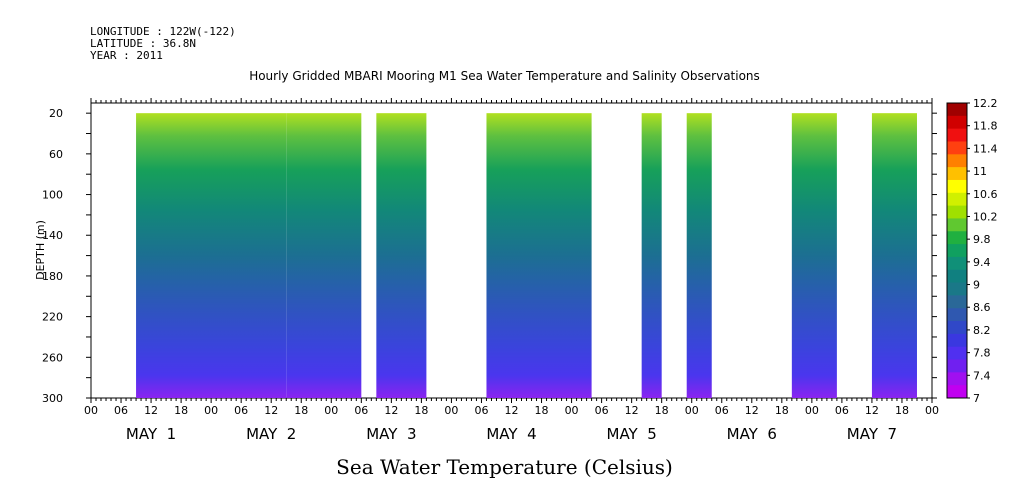  What do you see at coordinates (985, 103) in the screenshot?
I see `colorbar-label: 12.2` at bounding box center [985, 103].